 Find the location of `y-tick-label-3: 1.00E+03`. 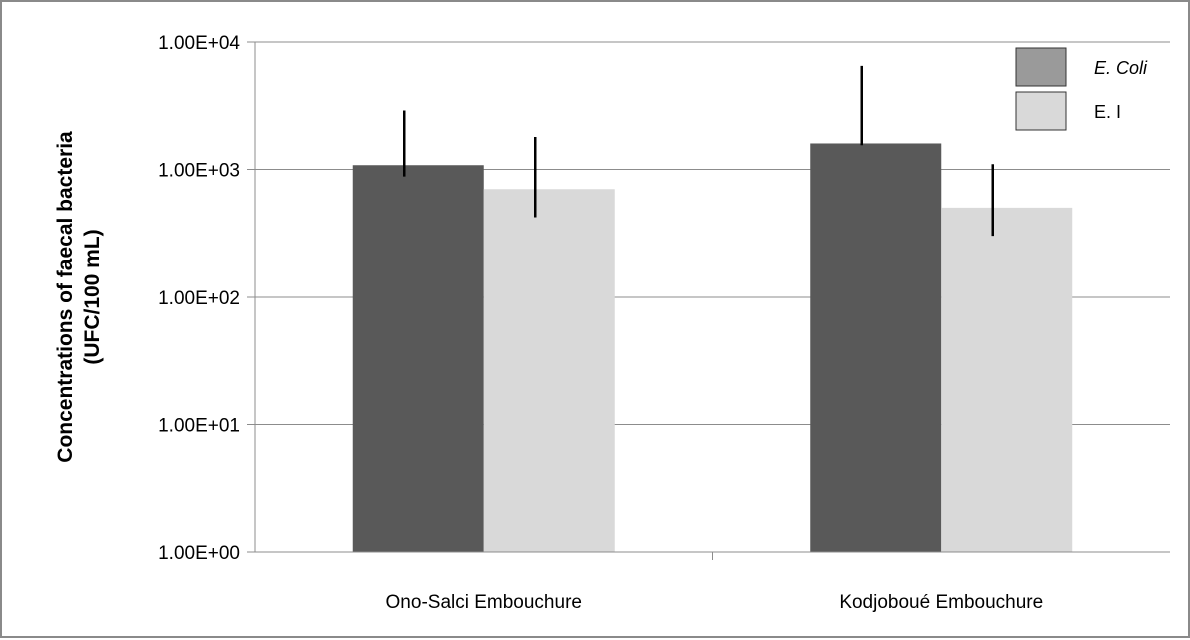

y-tick-label-3: 1.00E+03 is located at coordinates (199, 171).